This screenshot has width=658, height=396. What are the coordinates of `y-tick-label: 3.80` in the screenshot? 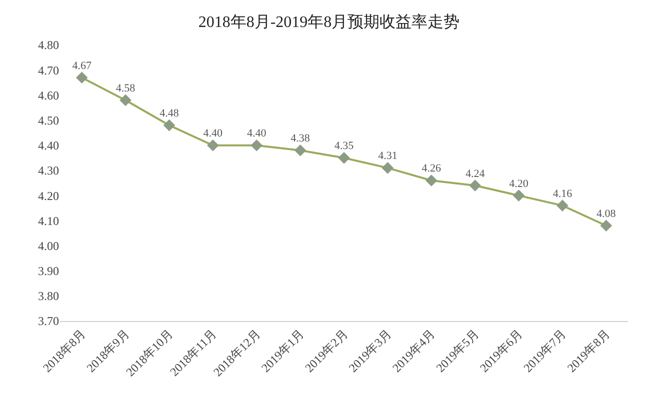 It's located at (48, 296).